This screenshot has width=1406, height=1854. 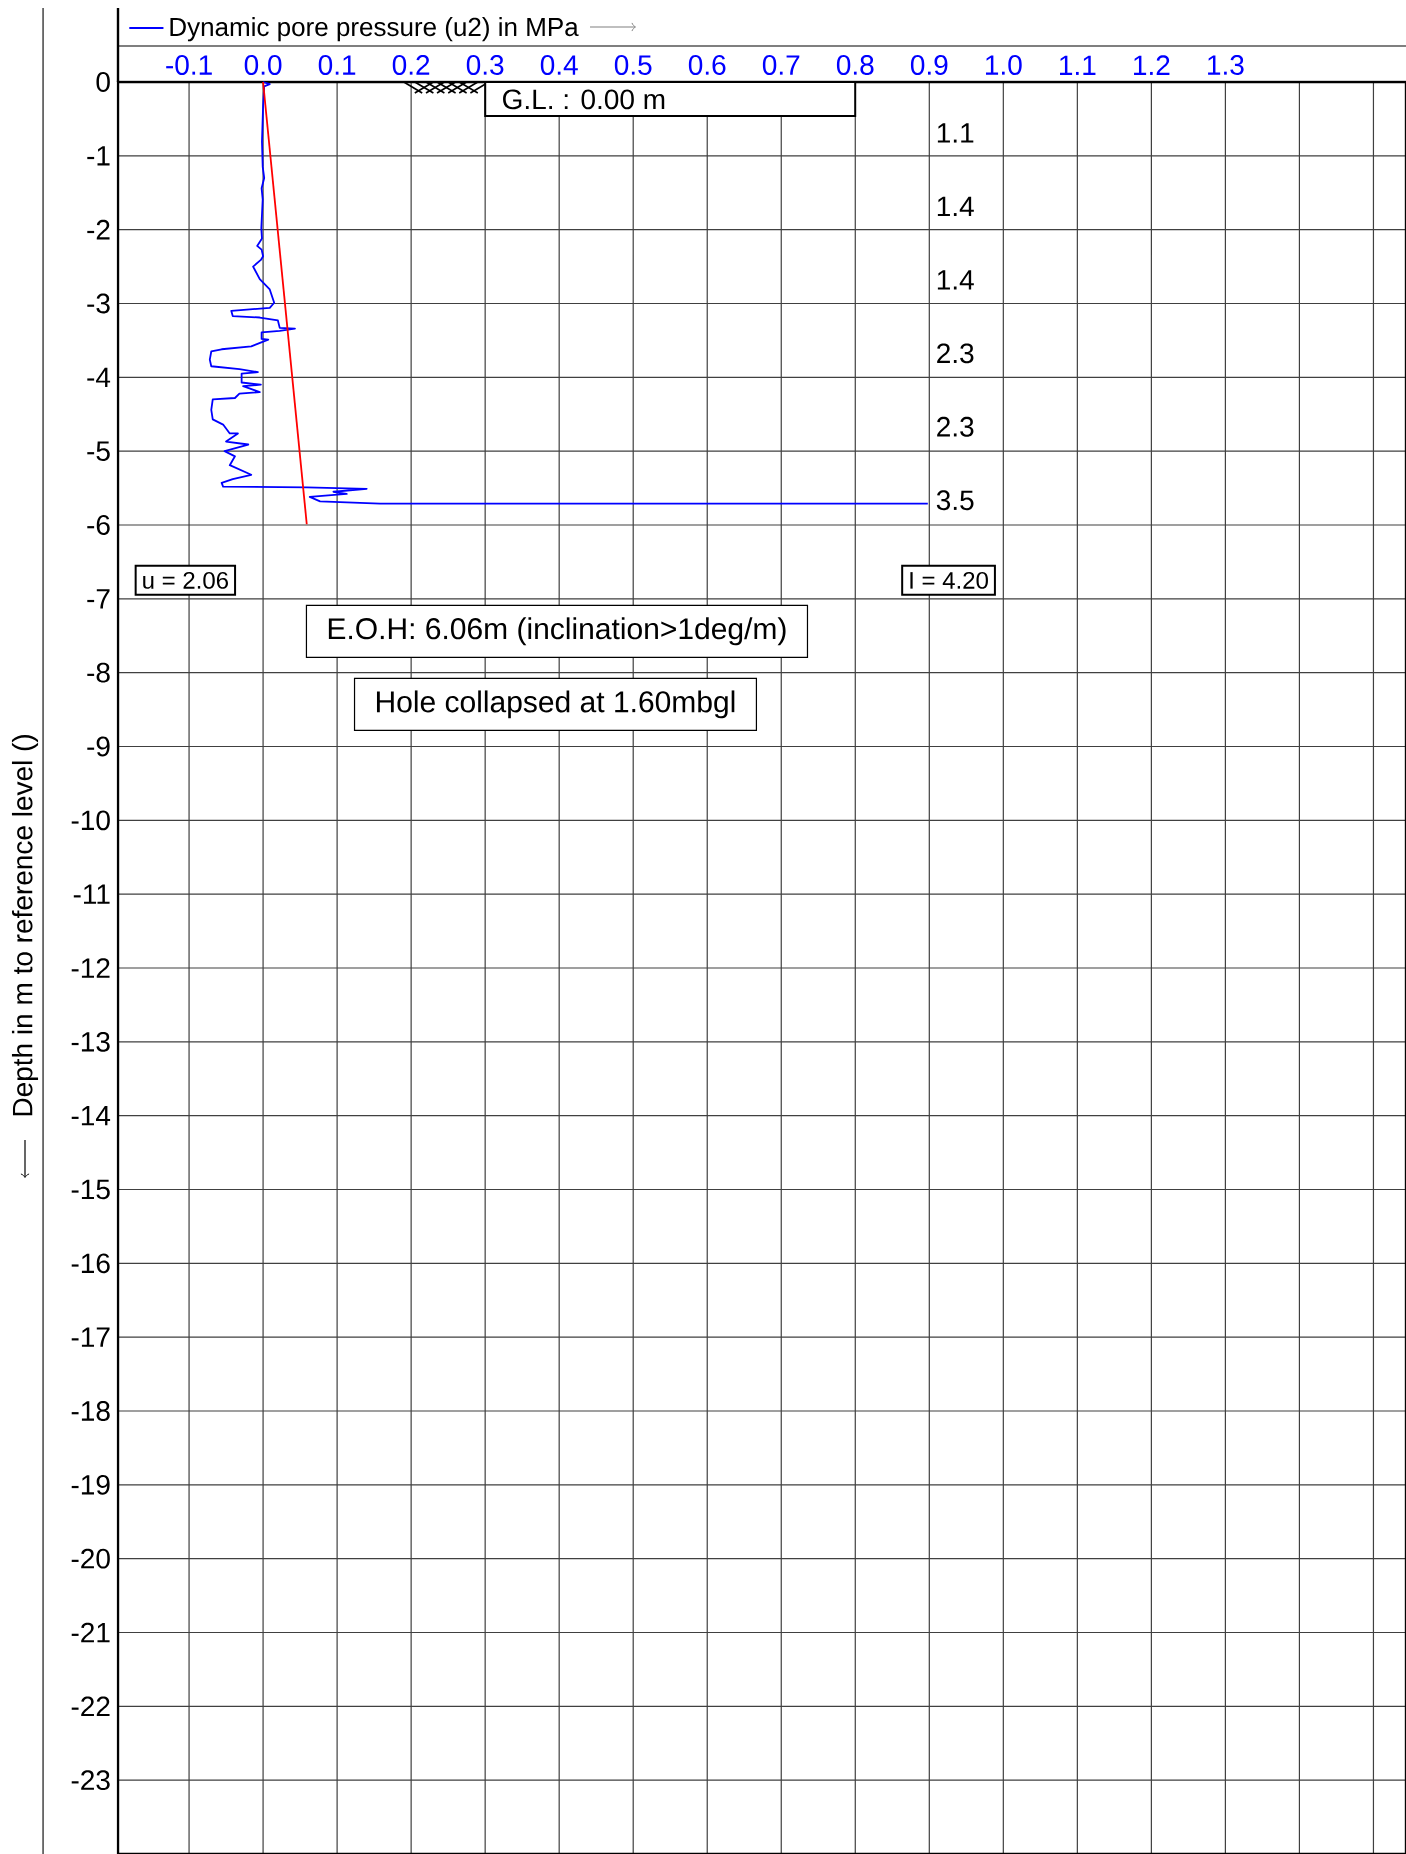 I want to click on y-tick-label: -11, so click(x=91, y=894).